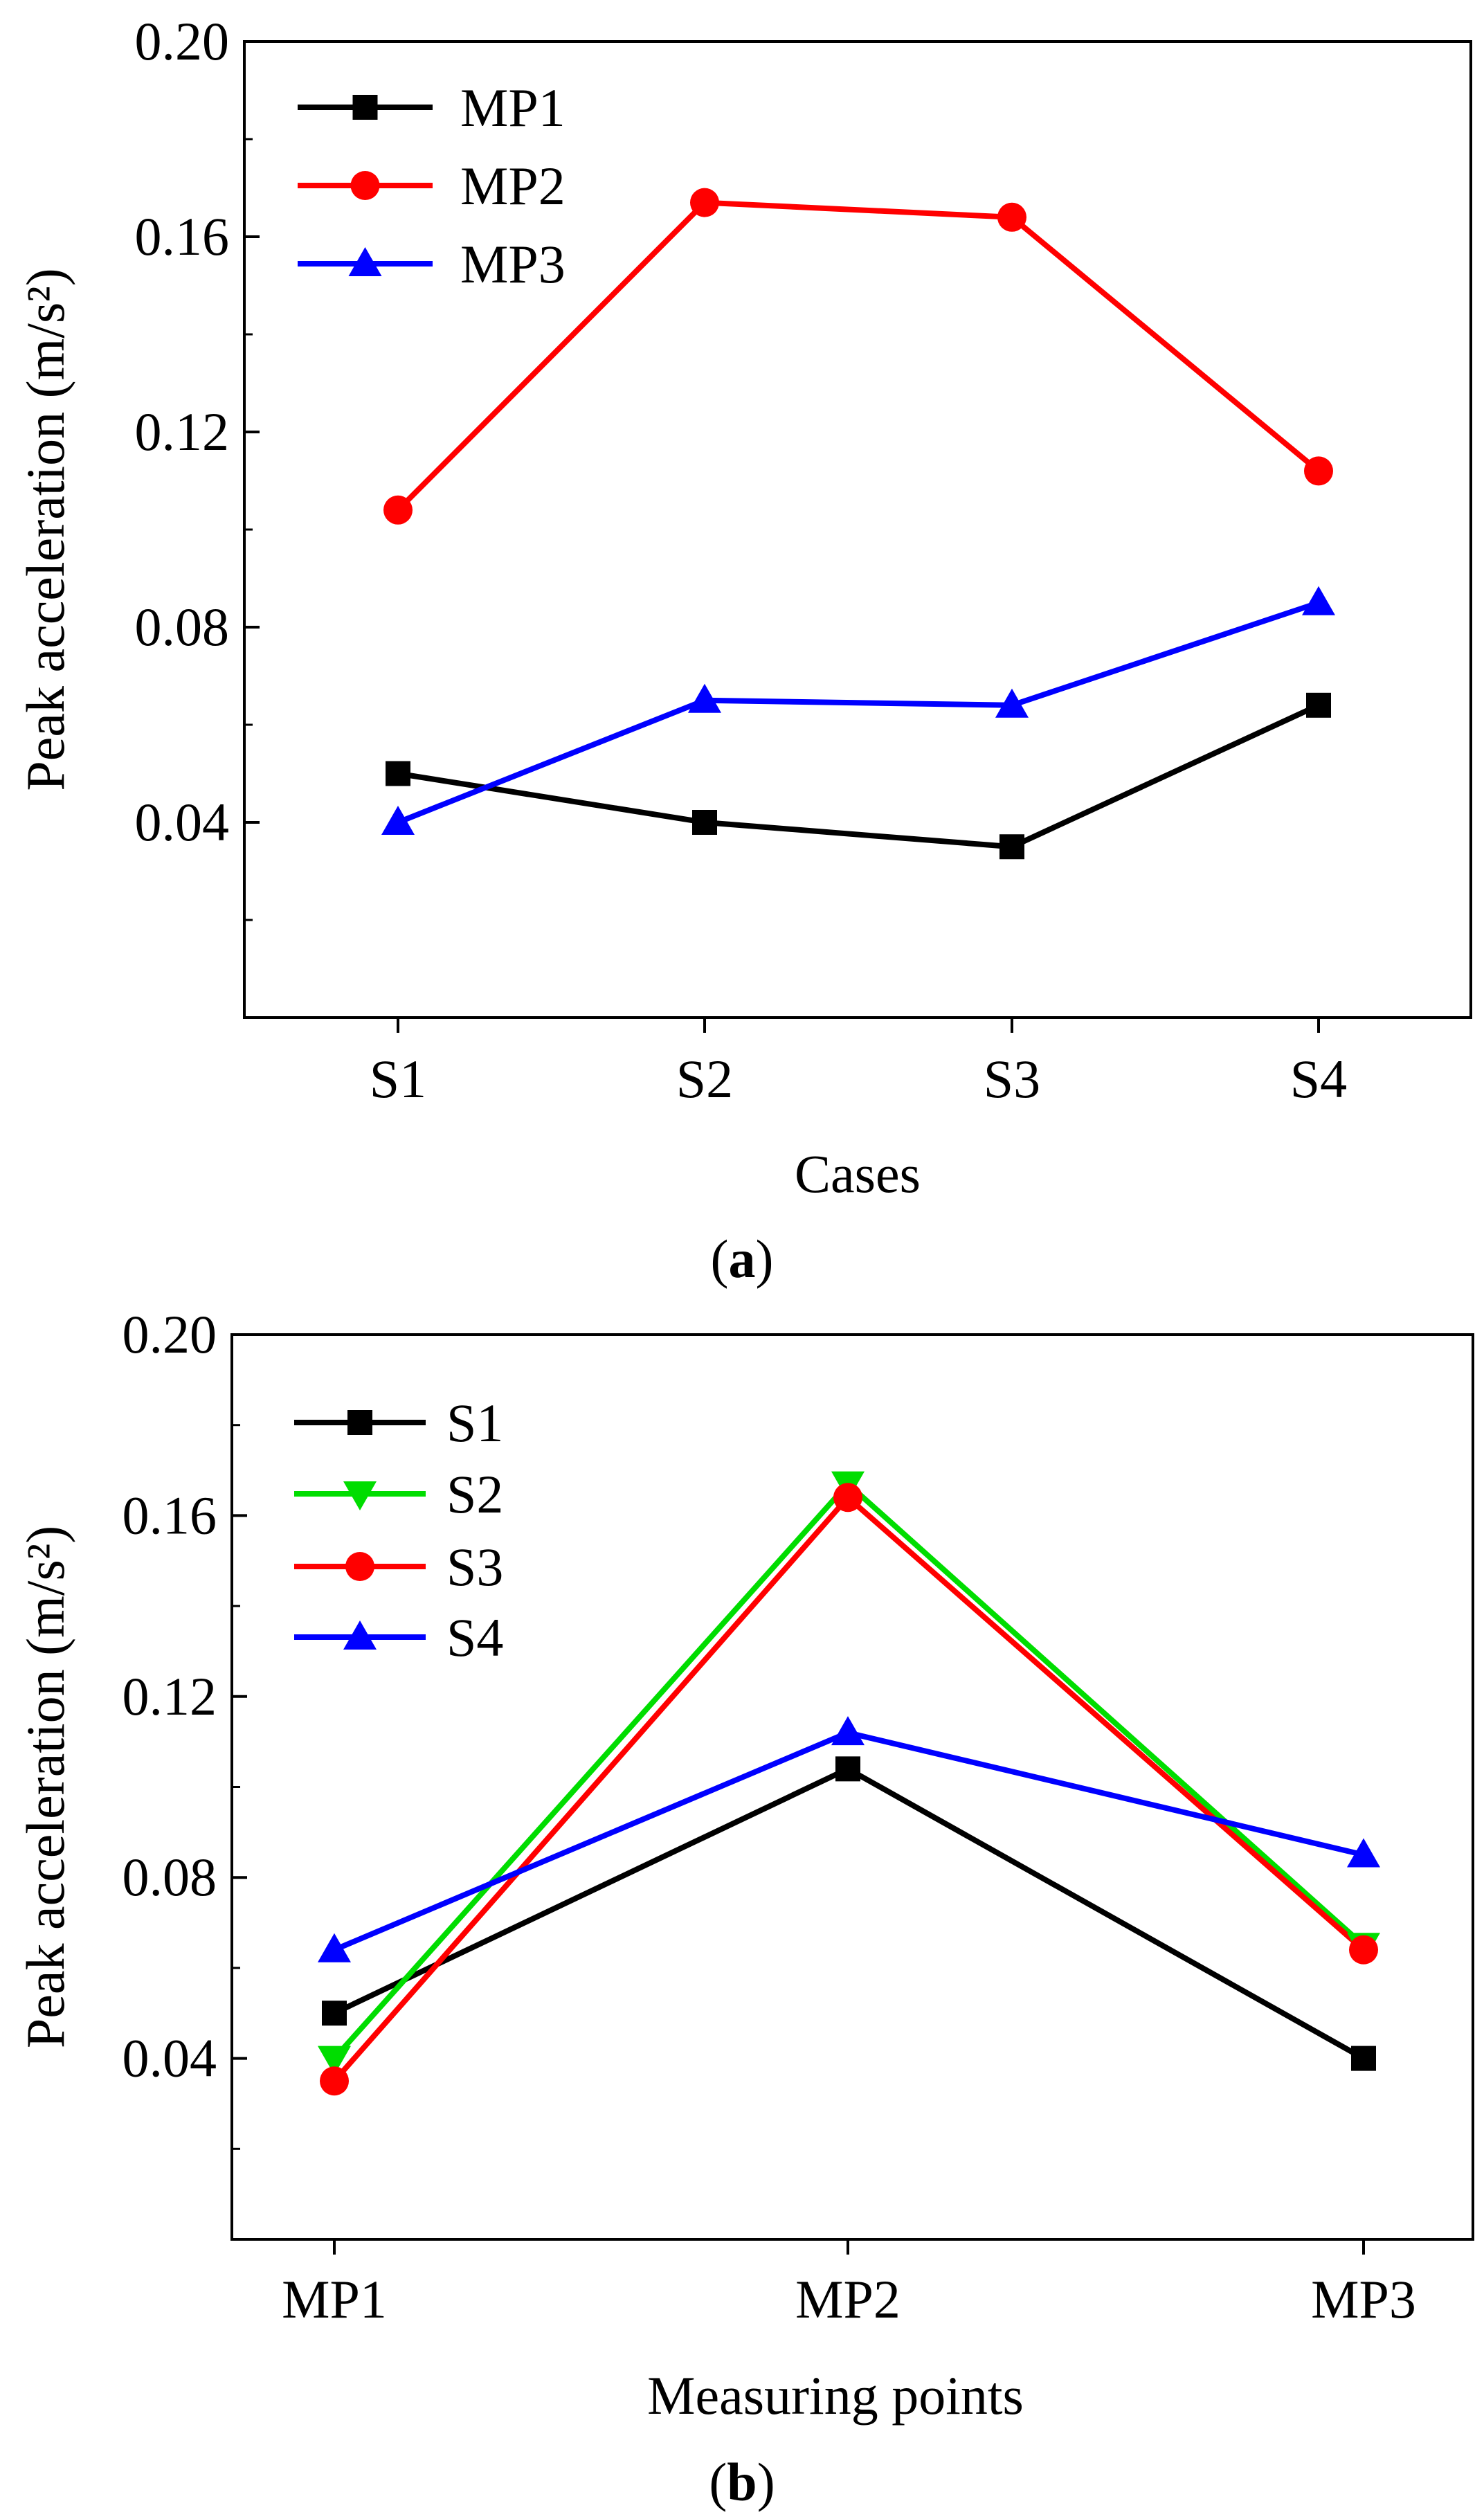  I want to click on legend-label: S3, so click(474, 1567).